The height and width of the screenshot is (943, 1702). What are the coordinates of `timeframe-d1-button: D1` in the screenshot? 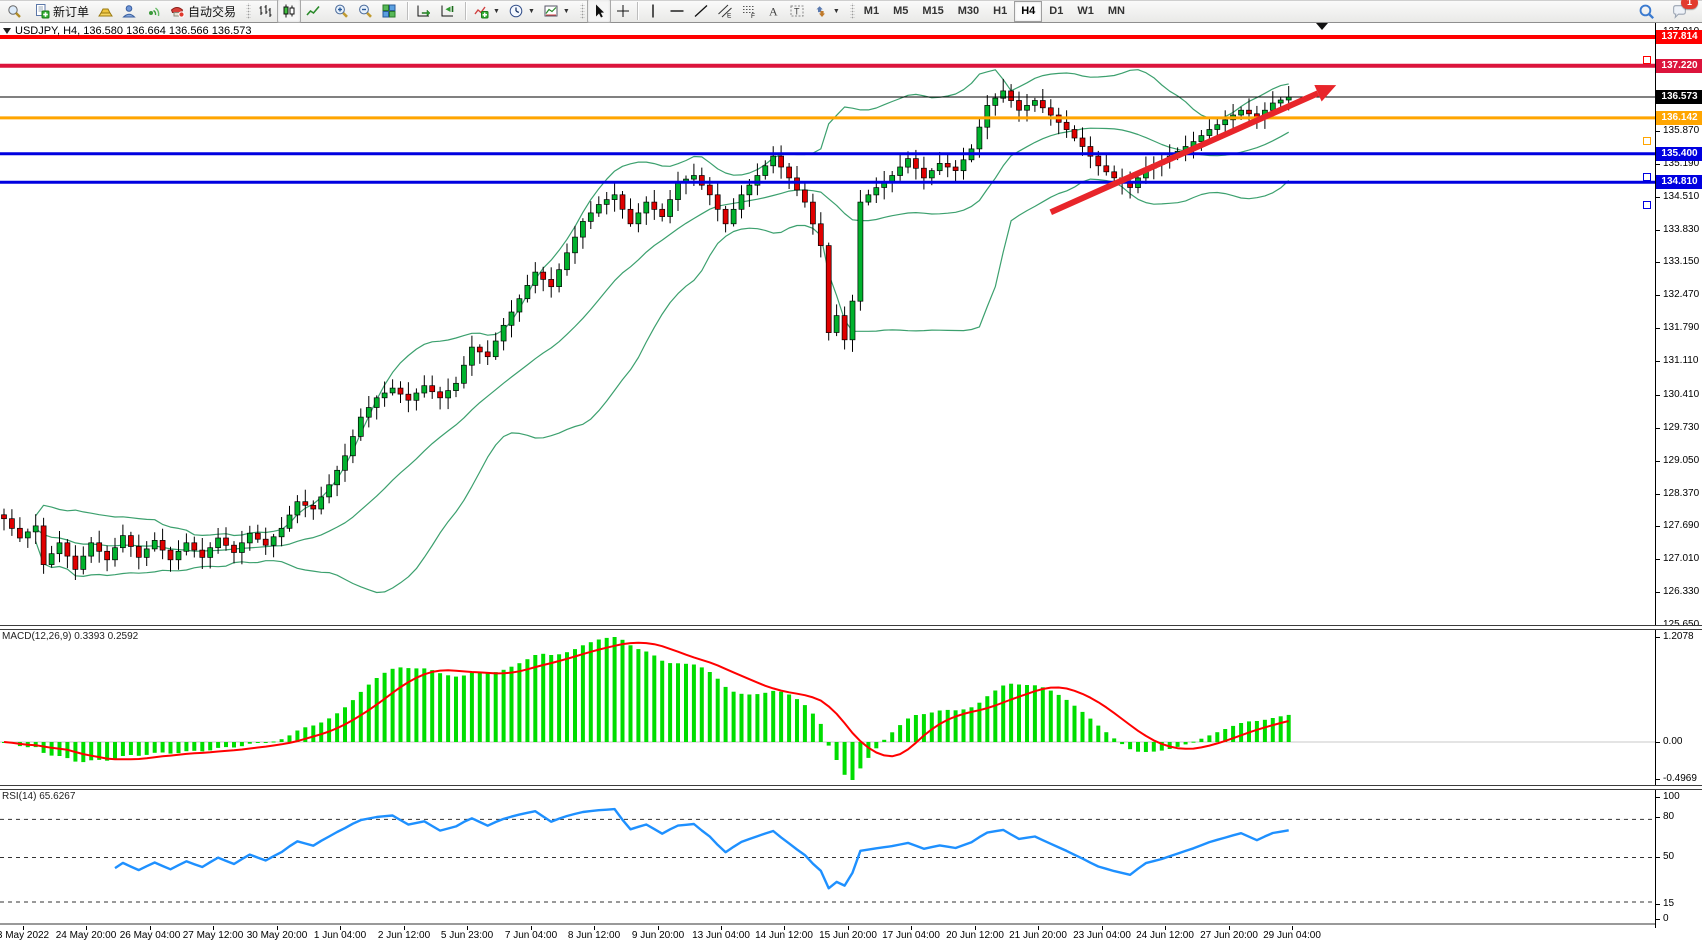 It's located at (1056, 10).